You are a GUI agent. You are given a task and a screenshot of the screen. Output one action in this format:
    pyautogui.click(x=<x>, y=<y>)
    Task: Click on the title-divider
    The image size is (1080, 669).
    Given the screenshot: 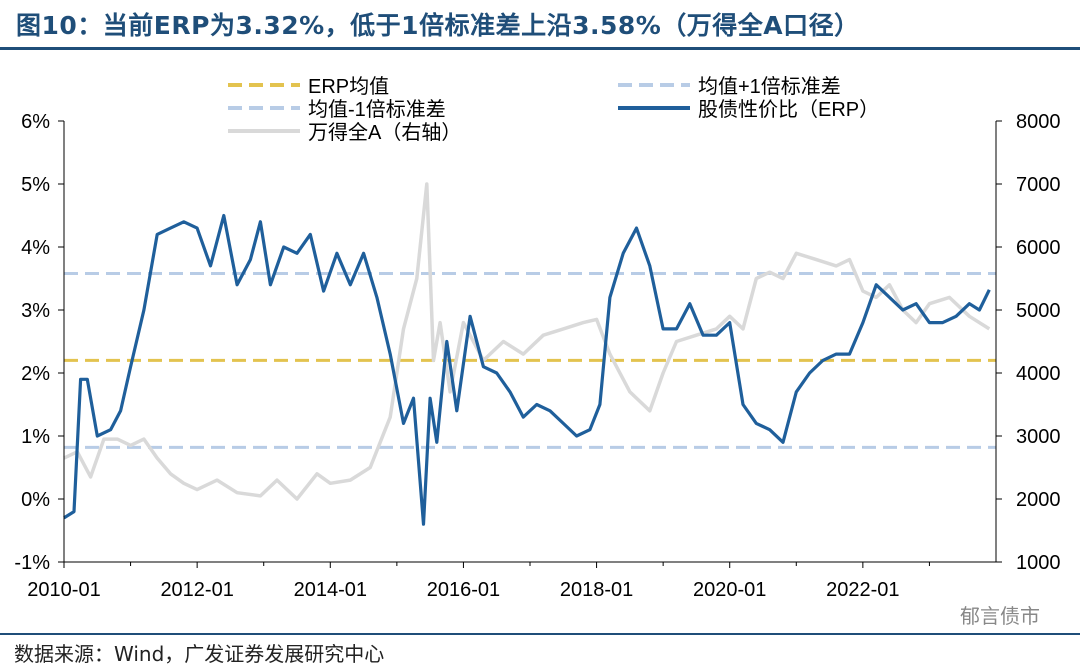 What is the action you would take?
    pyautogui.click(x=540, y=48)
    